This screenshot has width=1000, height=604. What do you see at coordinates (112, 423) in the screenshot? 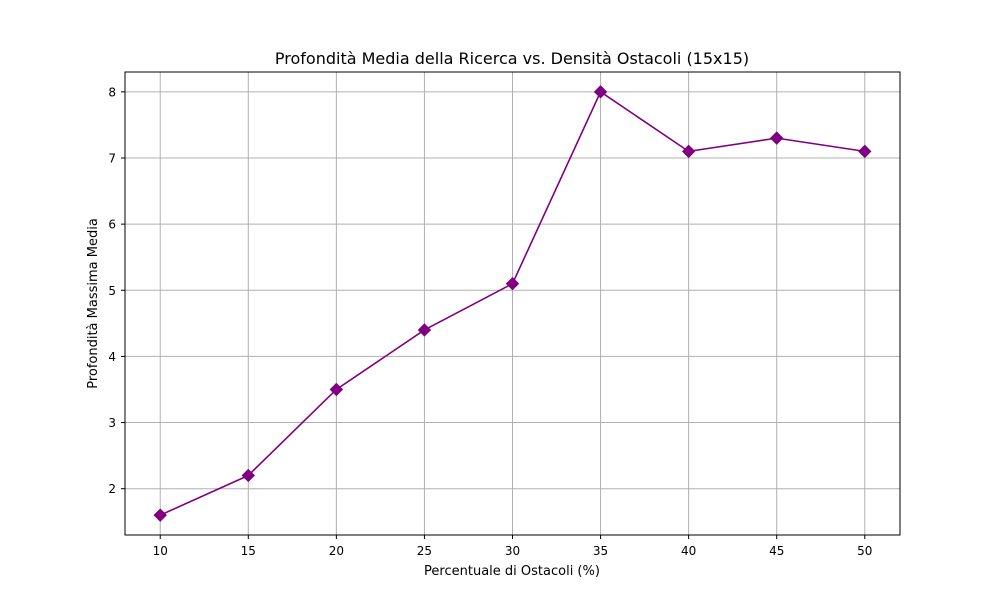
I see `y-tick-label: 3` at bounding box center [112, 423].